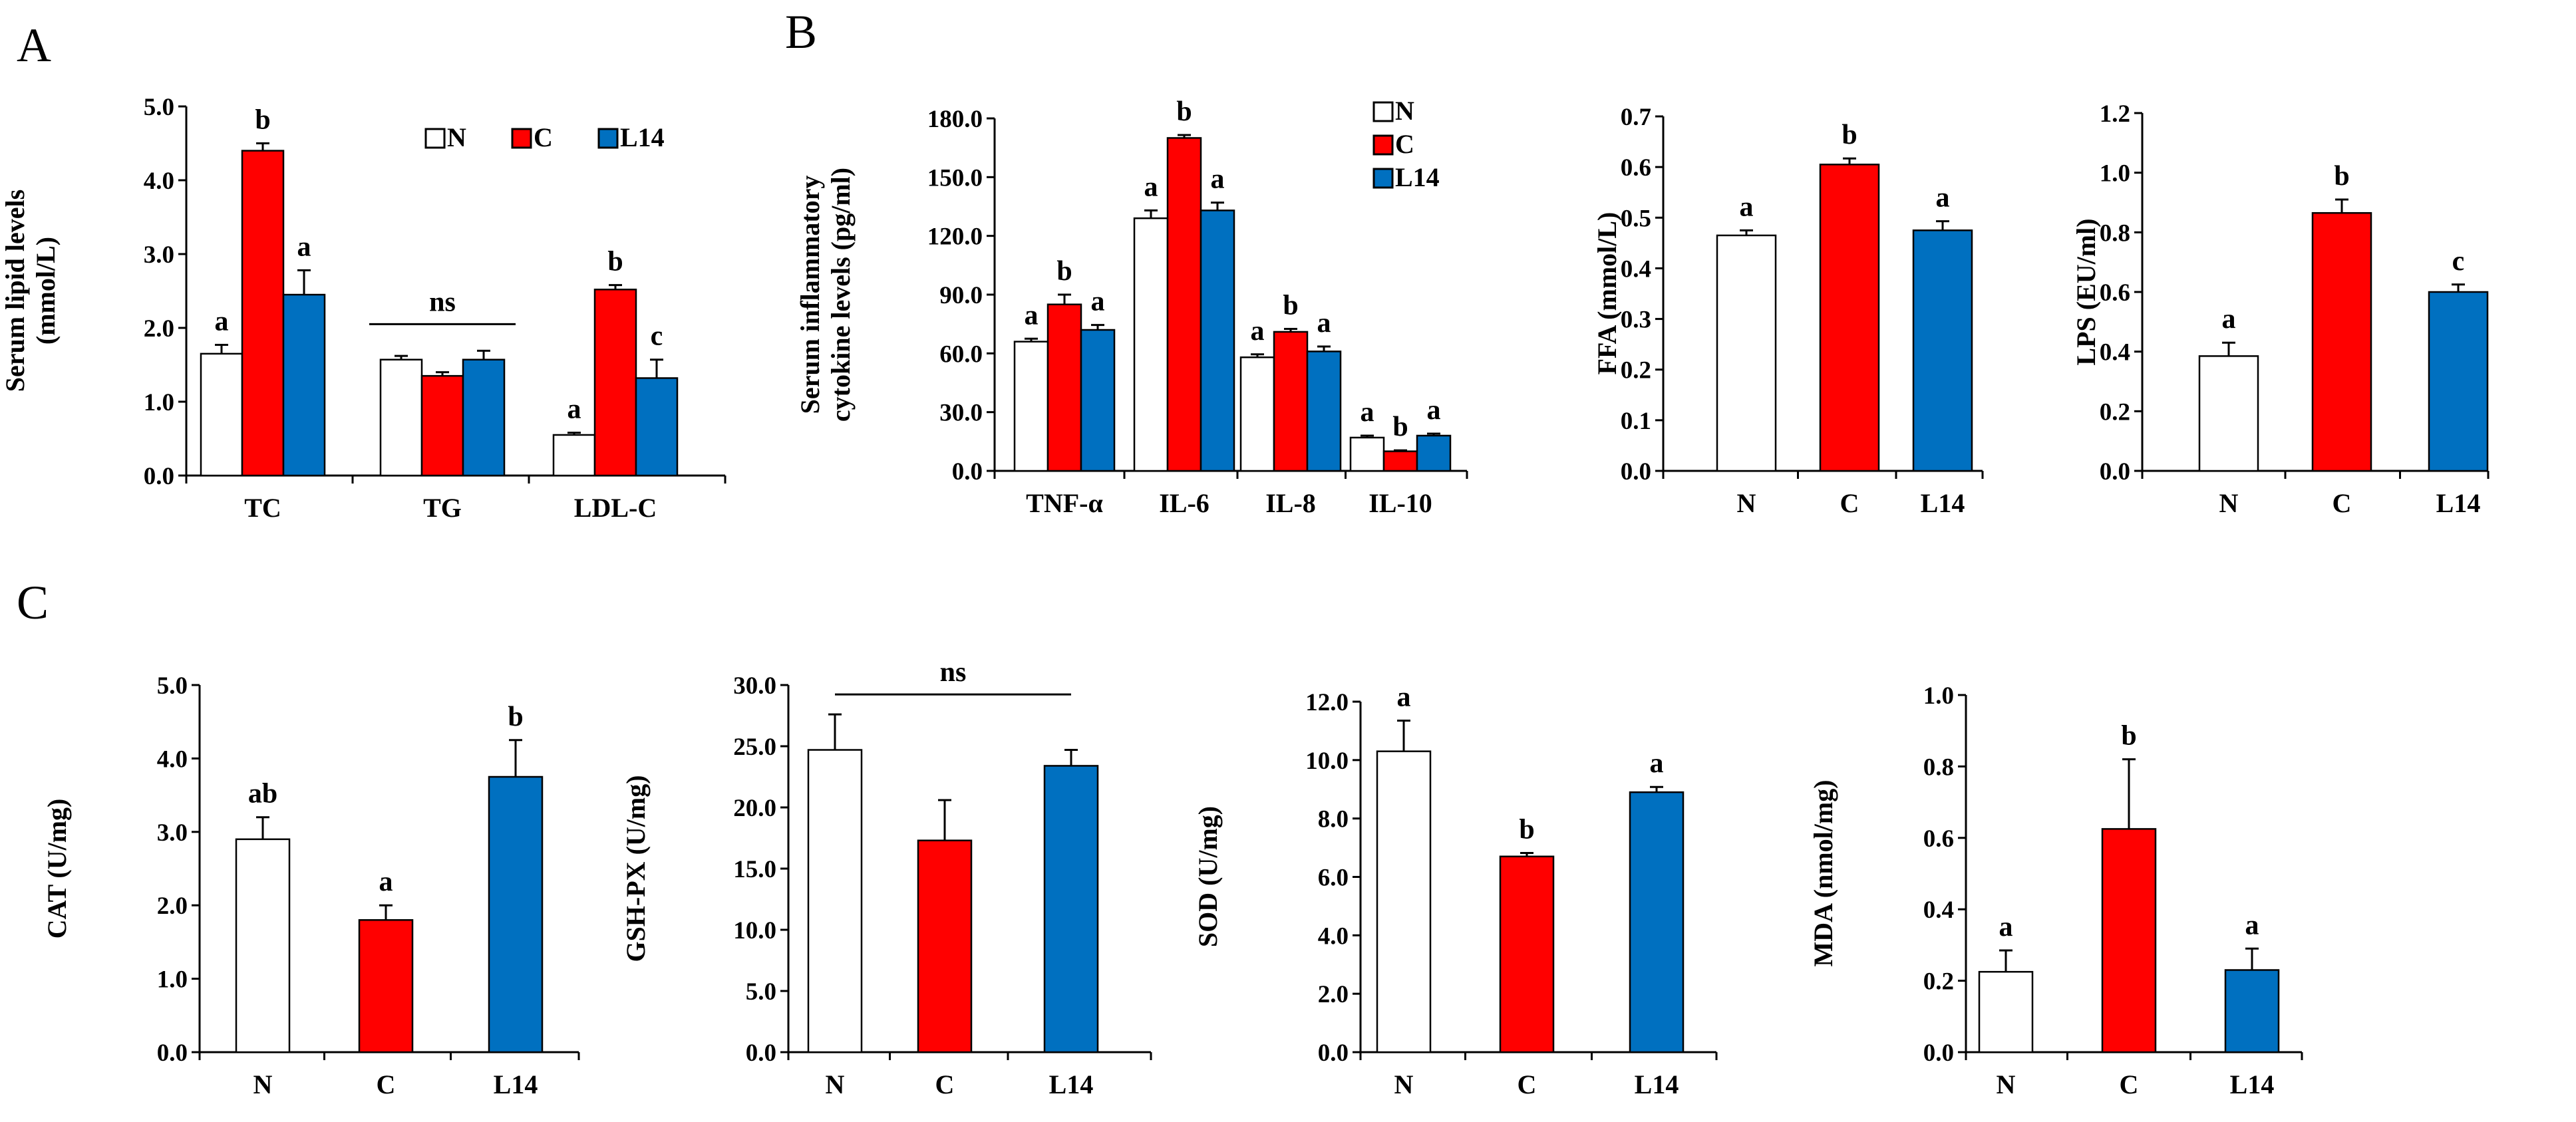 This screenshot has height=1122, width=2576. What do you see at coordinates (442, 508) in the screenshot?
I see `x-tick-label: TG` at bounding box center [442, 508].